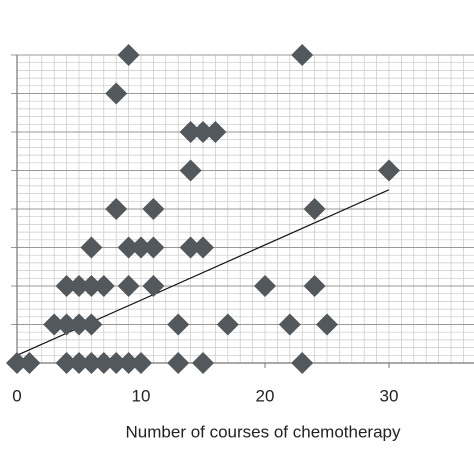 The image size is (474, 474). What do you see at coordinates (141, 395) in the screenshot?
I see `x-tick-label: 10` at bounding box center [141, 395].